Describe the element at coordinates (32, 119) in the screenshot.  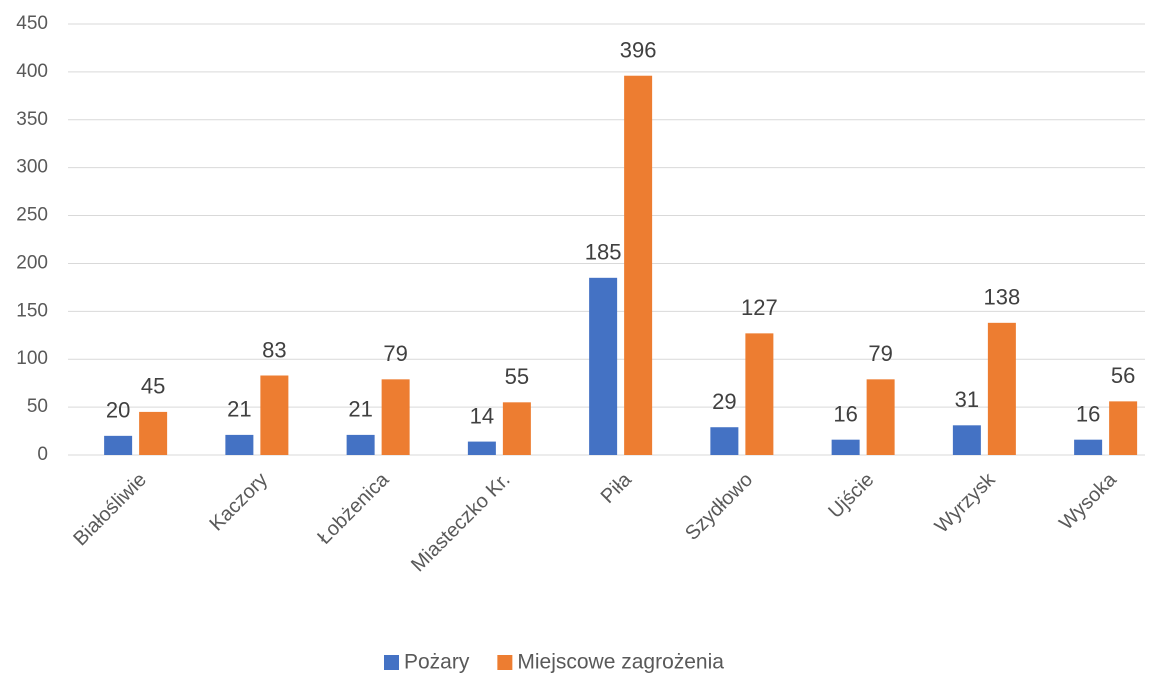
I see `y-tick-label: 350` at that location.